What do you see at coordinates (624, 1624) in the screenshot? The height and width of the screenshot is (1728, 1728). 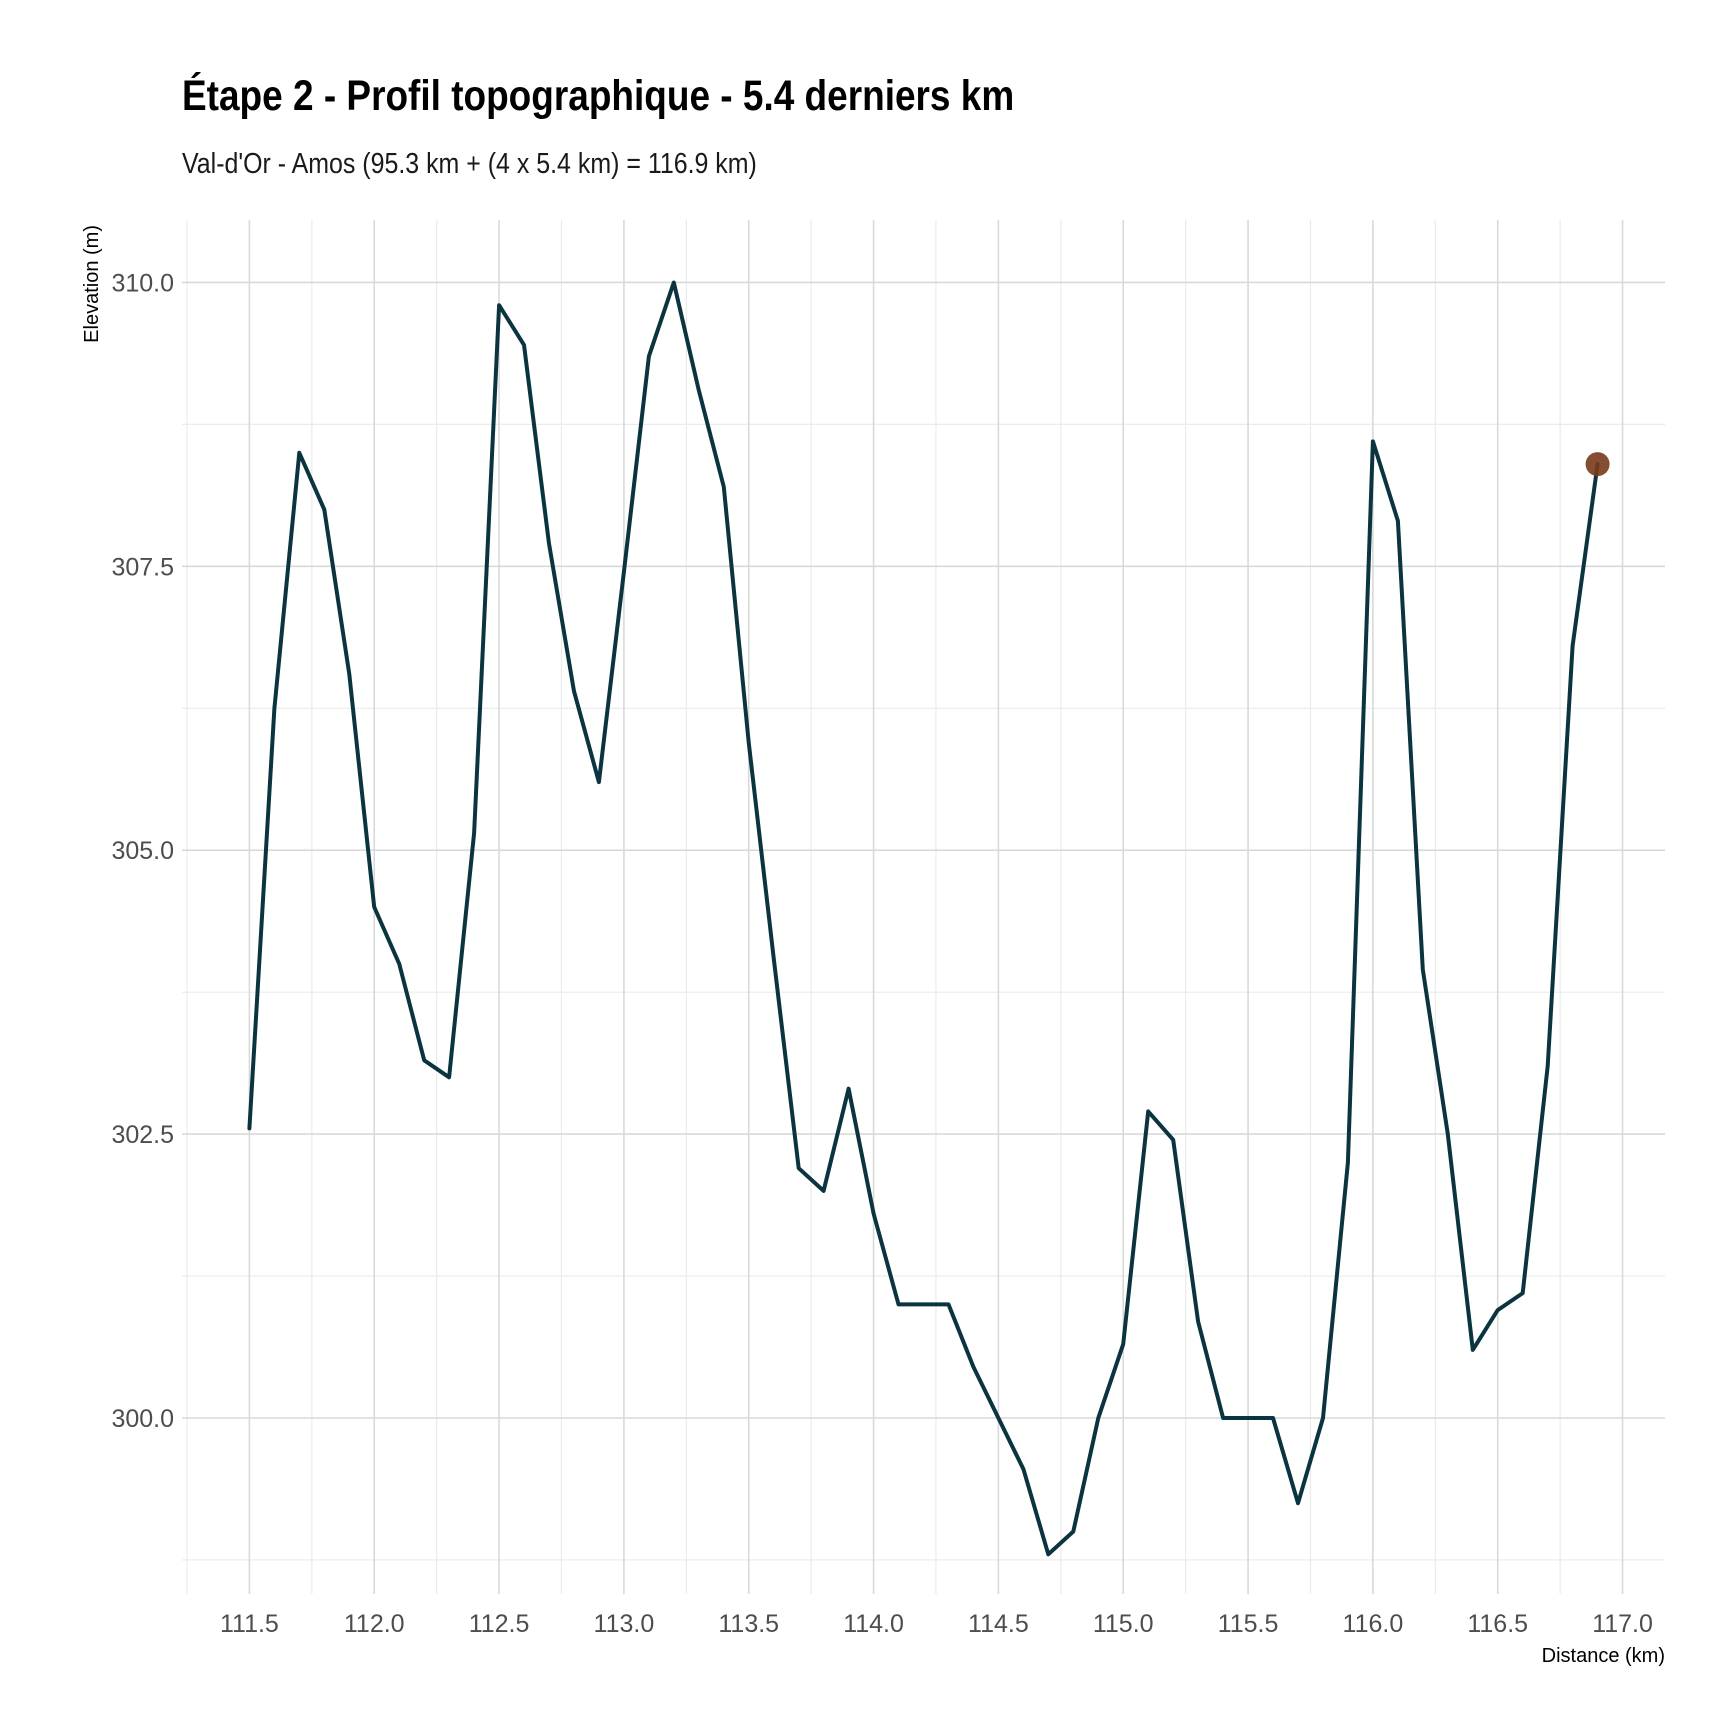 I see `x-tick-label: 113.0` at bounding box center [624, 1624].